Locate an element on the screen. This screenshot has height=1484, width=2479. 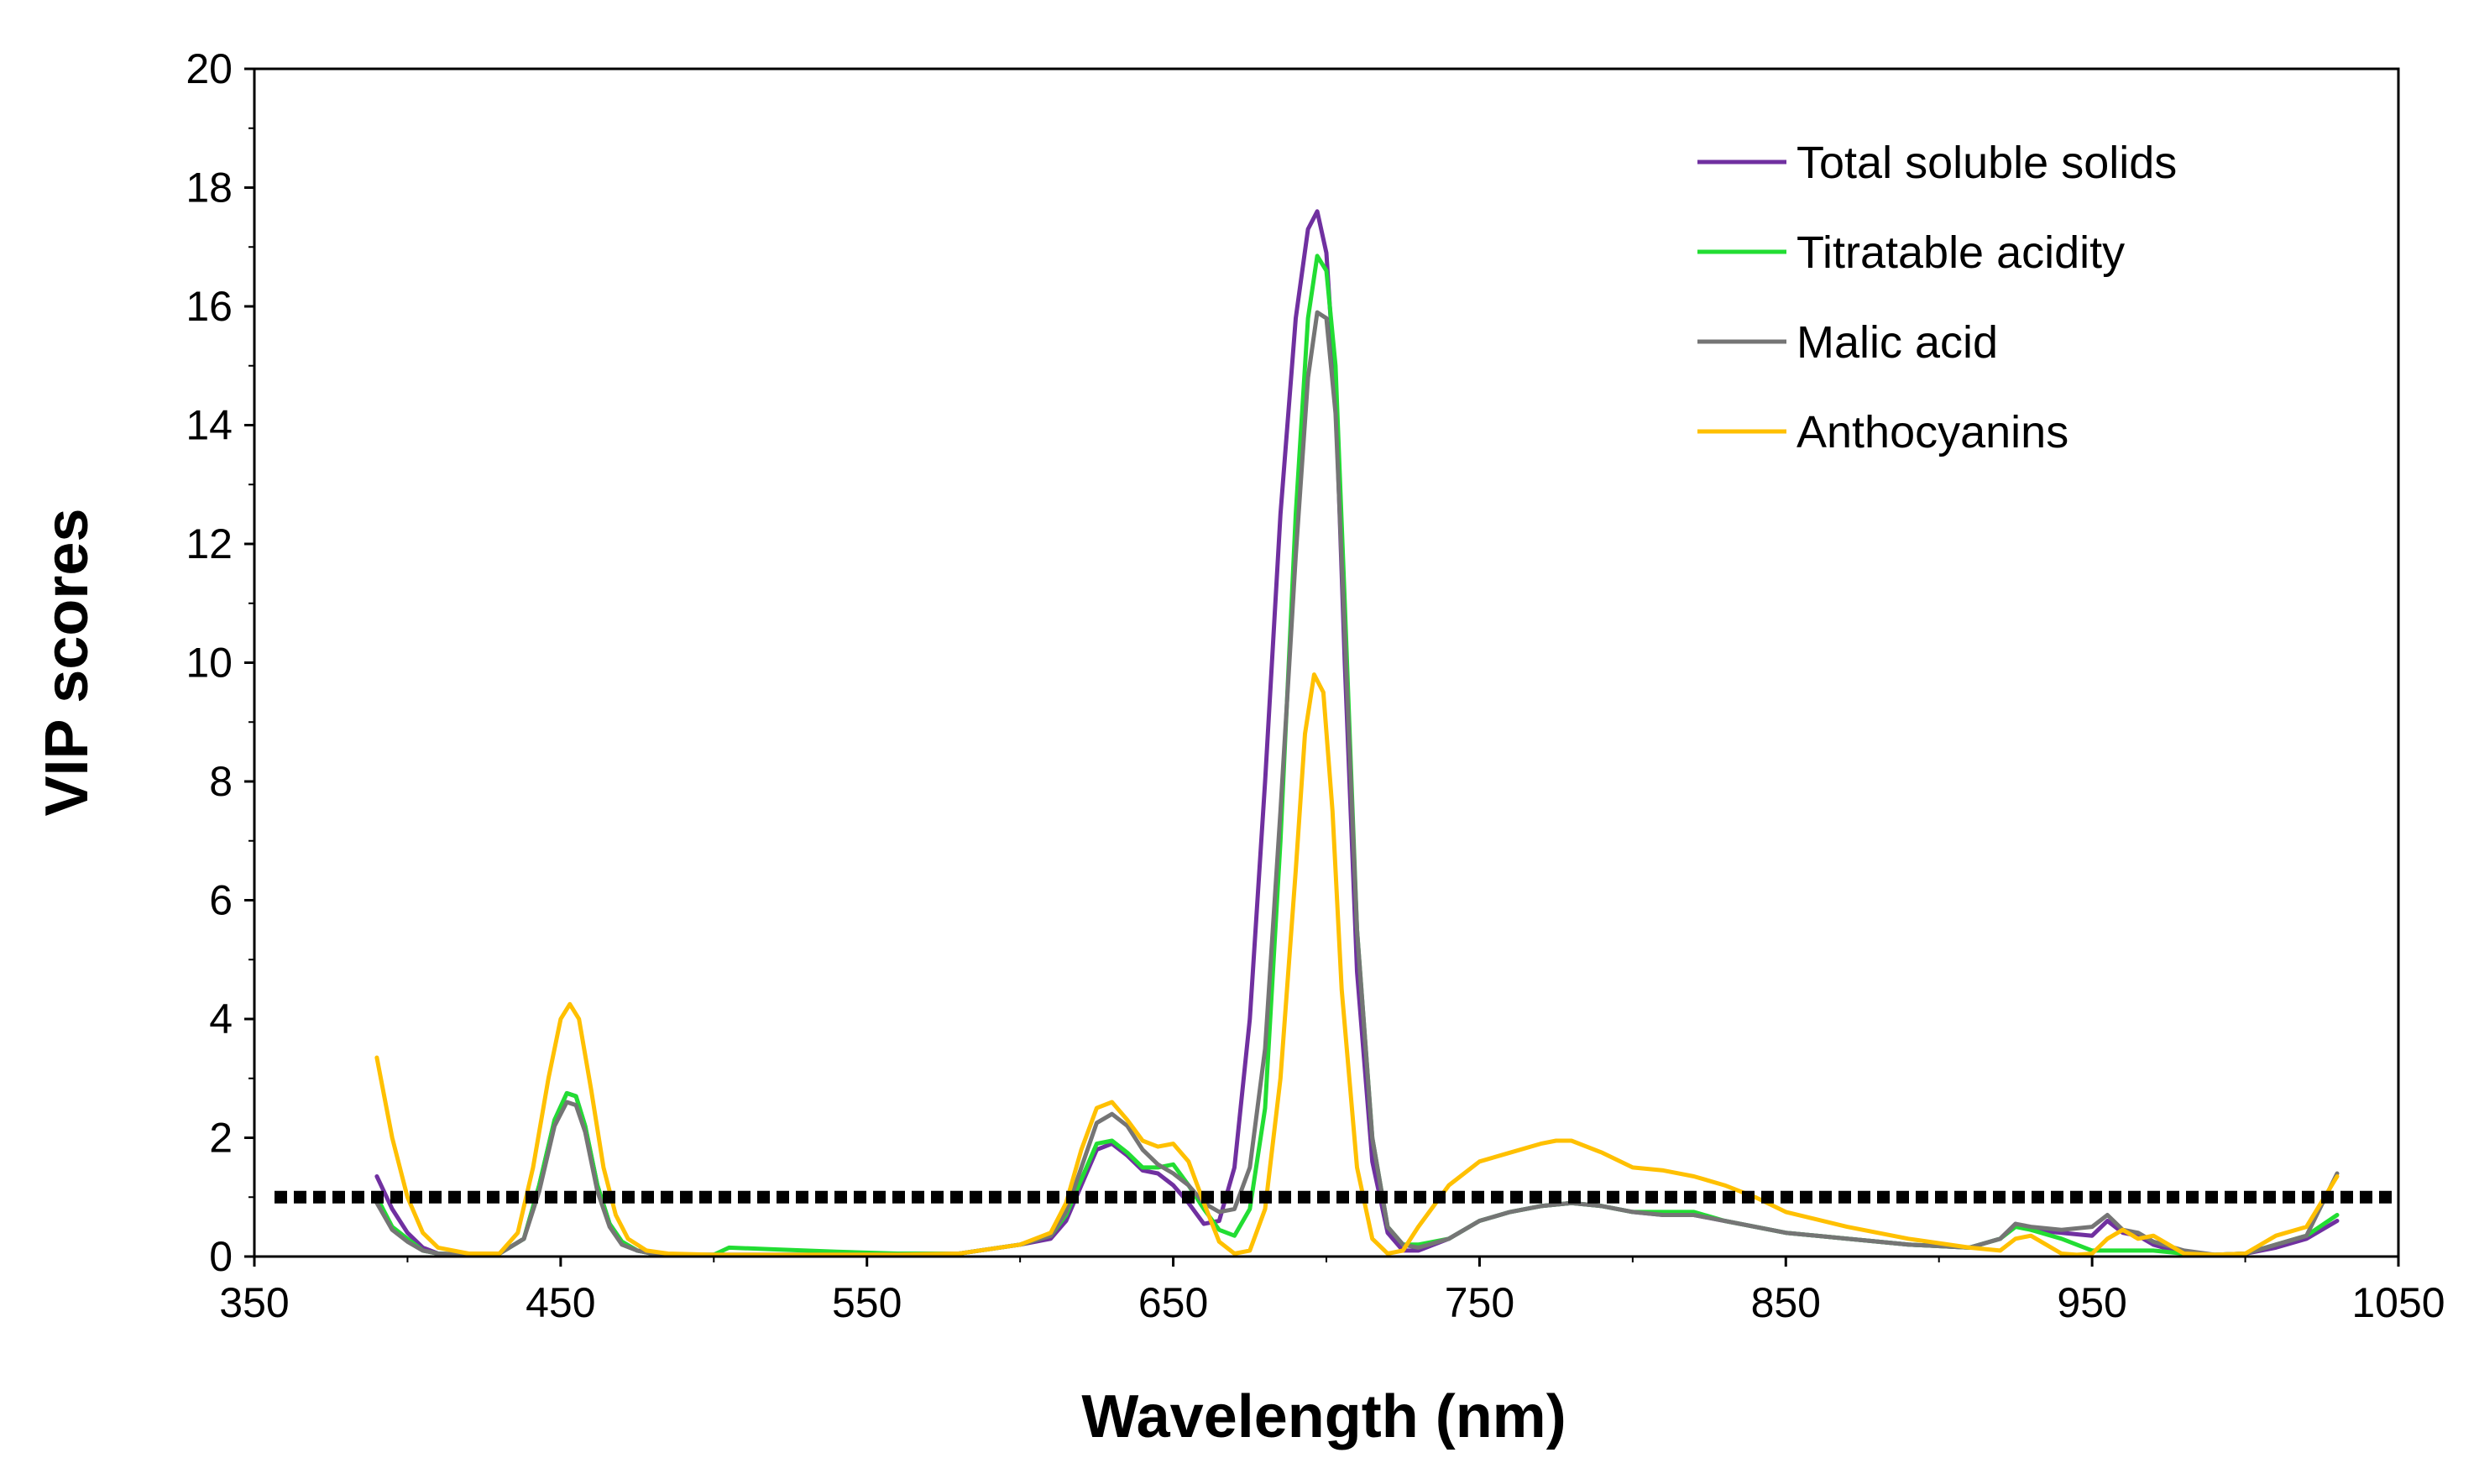
x-tick-label: 1050 is located at coordinates (2398, 1302).